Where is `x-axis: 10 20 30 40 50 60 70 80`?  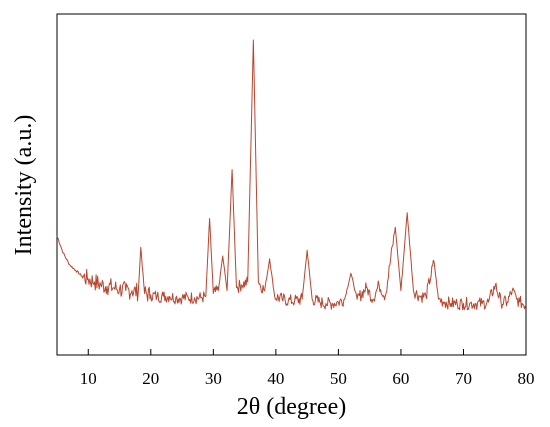
x-axis: 10 20 30 40 50 60 70 80 is located at coordinates (307, 368).